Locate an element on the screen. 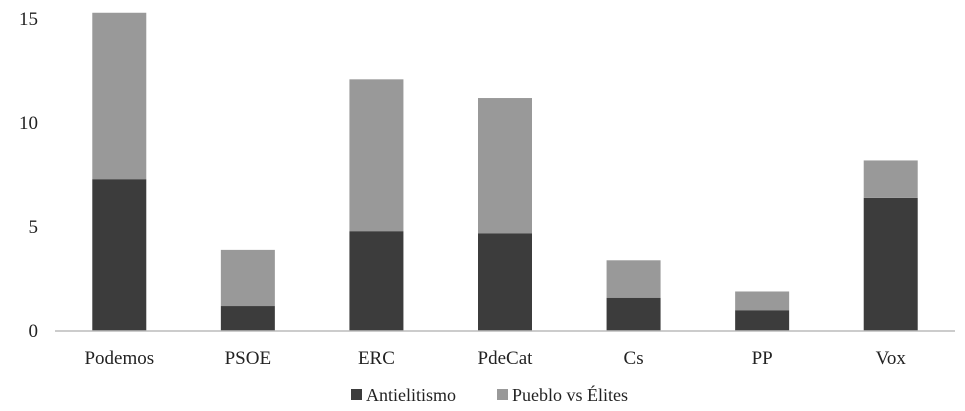  bar-erc-pueblo-vs-lites is located at coordinates (376, 155).